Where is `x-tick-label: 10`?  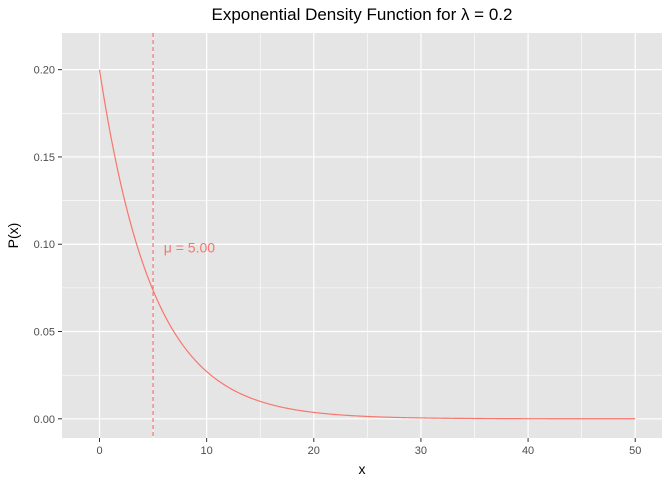
x-tick-label: 10 is located at coordinates (207, 451).